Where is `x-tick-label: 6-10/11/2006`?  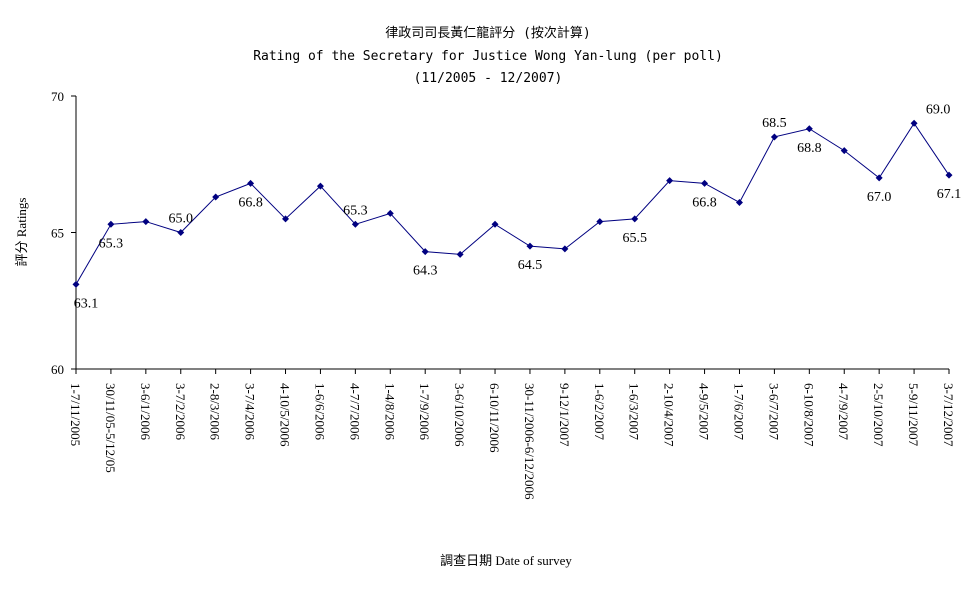 x-tick-label: 6-10/11/2006 is located at coordinates (494, 418).